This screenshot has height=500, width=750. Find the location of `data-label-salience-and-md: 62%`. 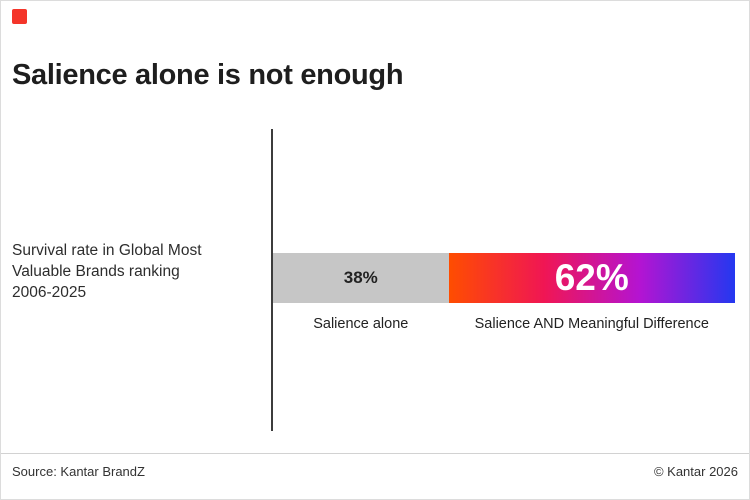

data-label-salience-and-md: 62% is located at coordinates (591, 277).